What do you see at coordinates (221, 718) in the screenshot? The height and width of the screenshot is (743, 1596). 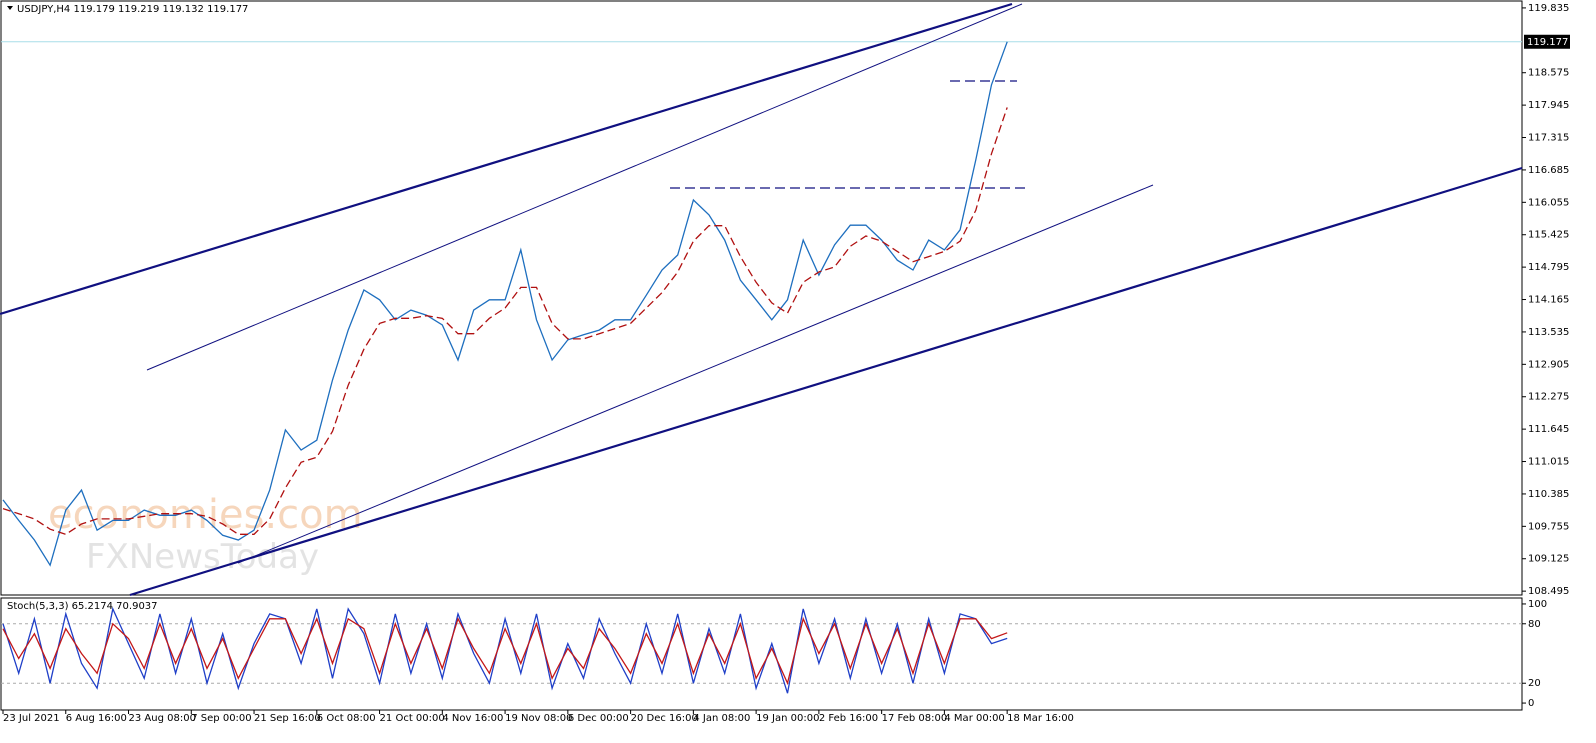 I see `x-tick-label: 7 Sep 00:00` at bounding box center [221, 718].